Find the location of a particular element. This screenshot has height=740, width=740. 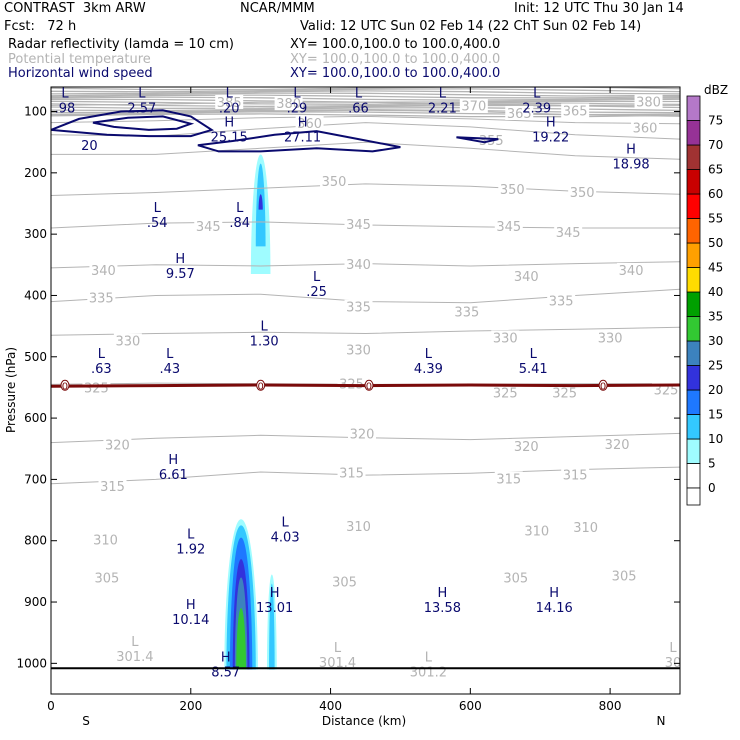

theta-label: 335 is located at coordinates (101, 299).